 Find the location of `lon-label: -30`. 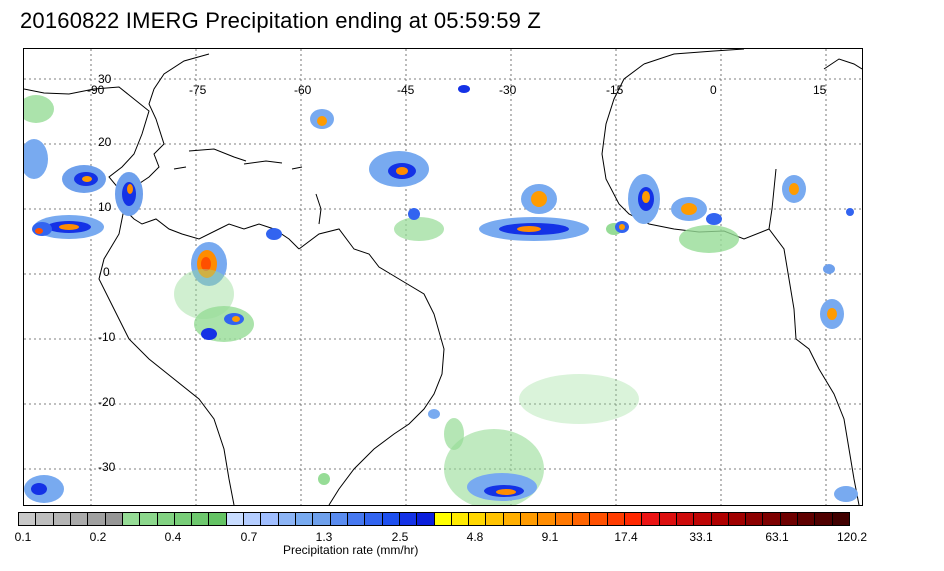

lon-label: -30 is located at coordinates (508, 90).